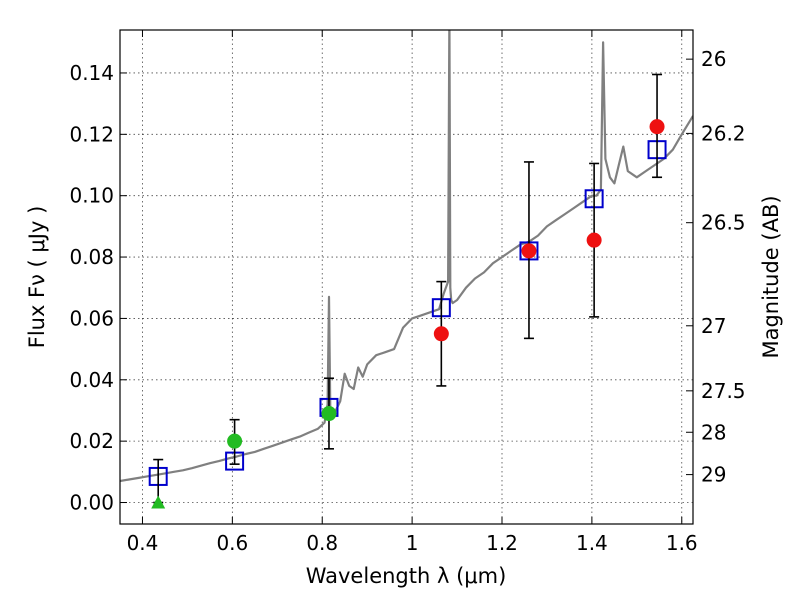 This screenshot has width=800, height=600. What do you see at coordinates (91, 257) in the screenshot?
I see `y-tick-label: 0.08` at bounding box center [91, 257].